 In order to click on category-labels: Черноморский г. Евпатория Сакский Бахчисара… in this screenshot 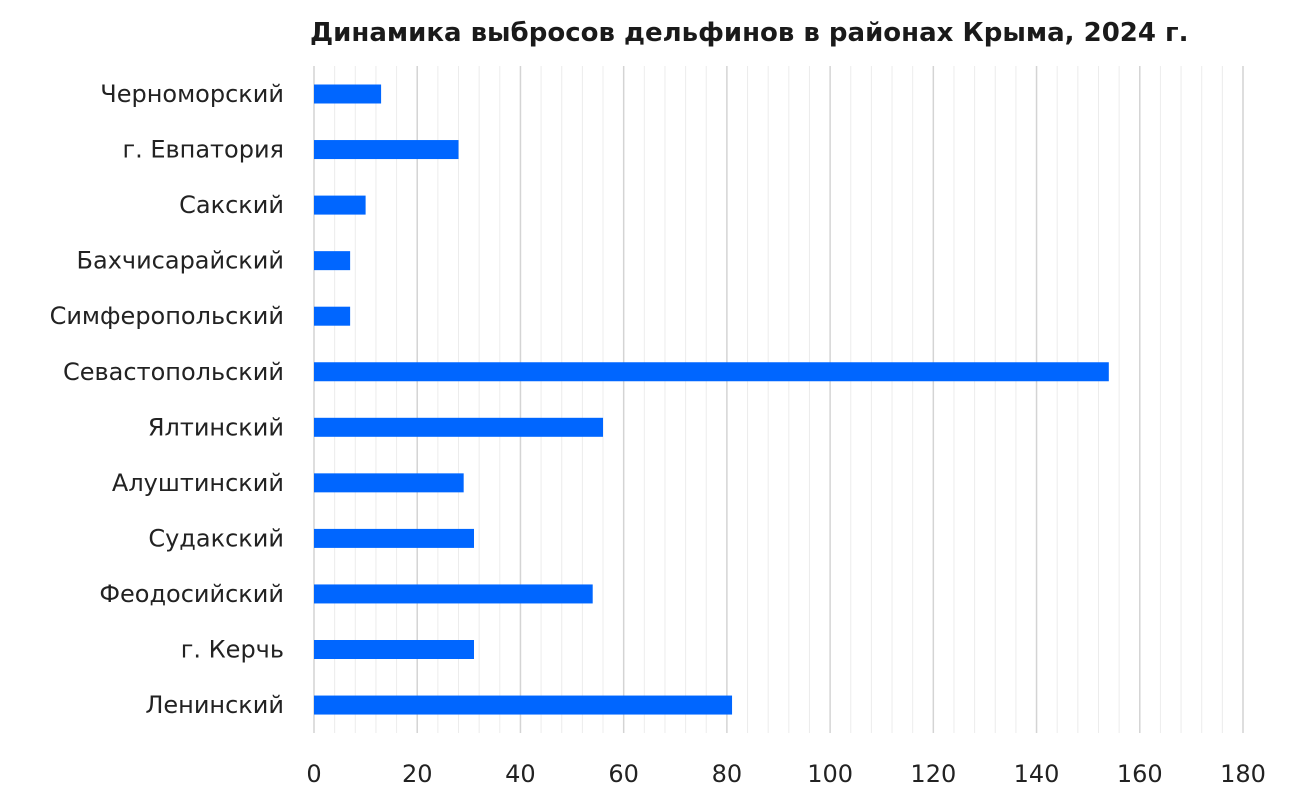, I will do `click(167, 399)`.